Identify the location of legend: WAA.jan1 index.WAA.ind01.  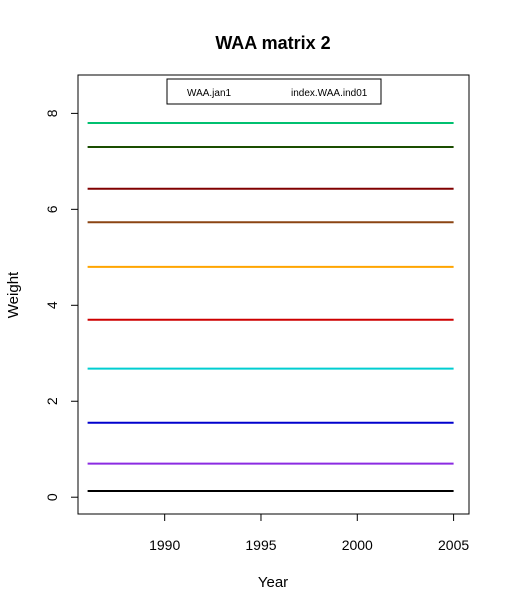
(274, 91).